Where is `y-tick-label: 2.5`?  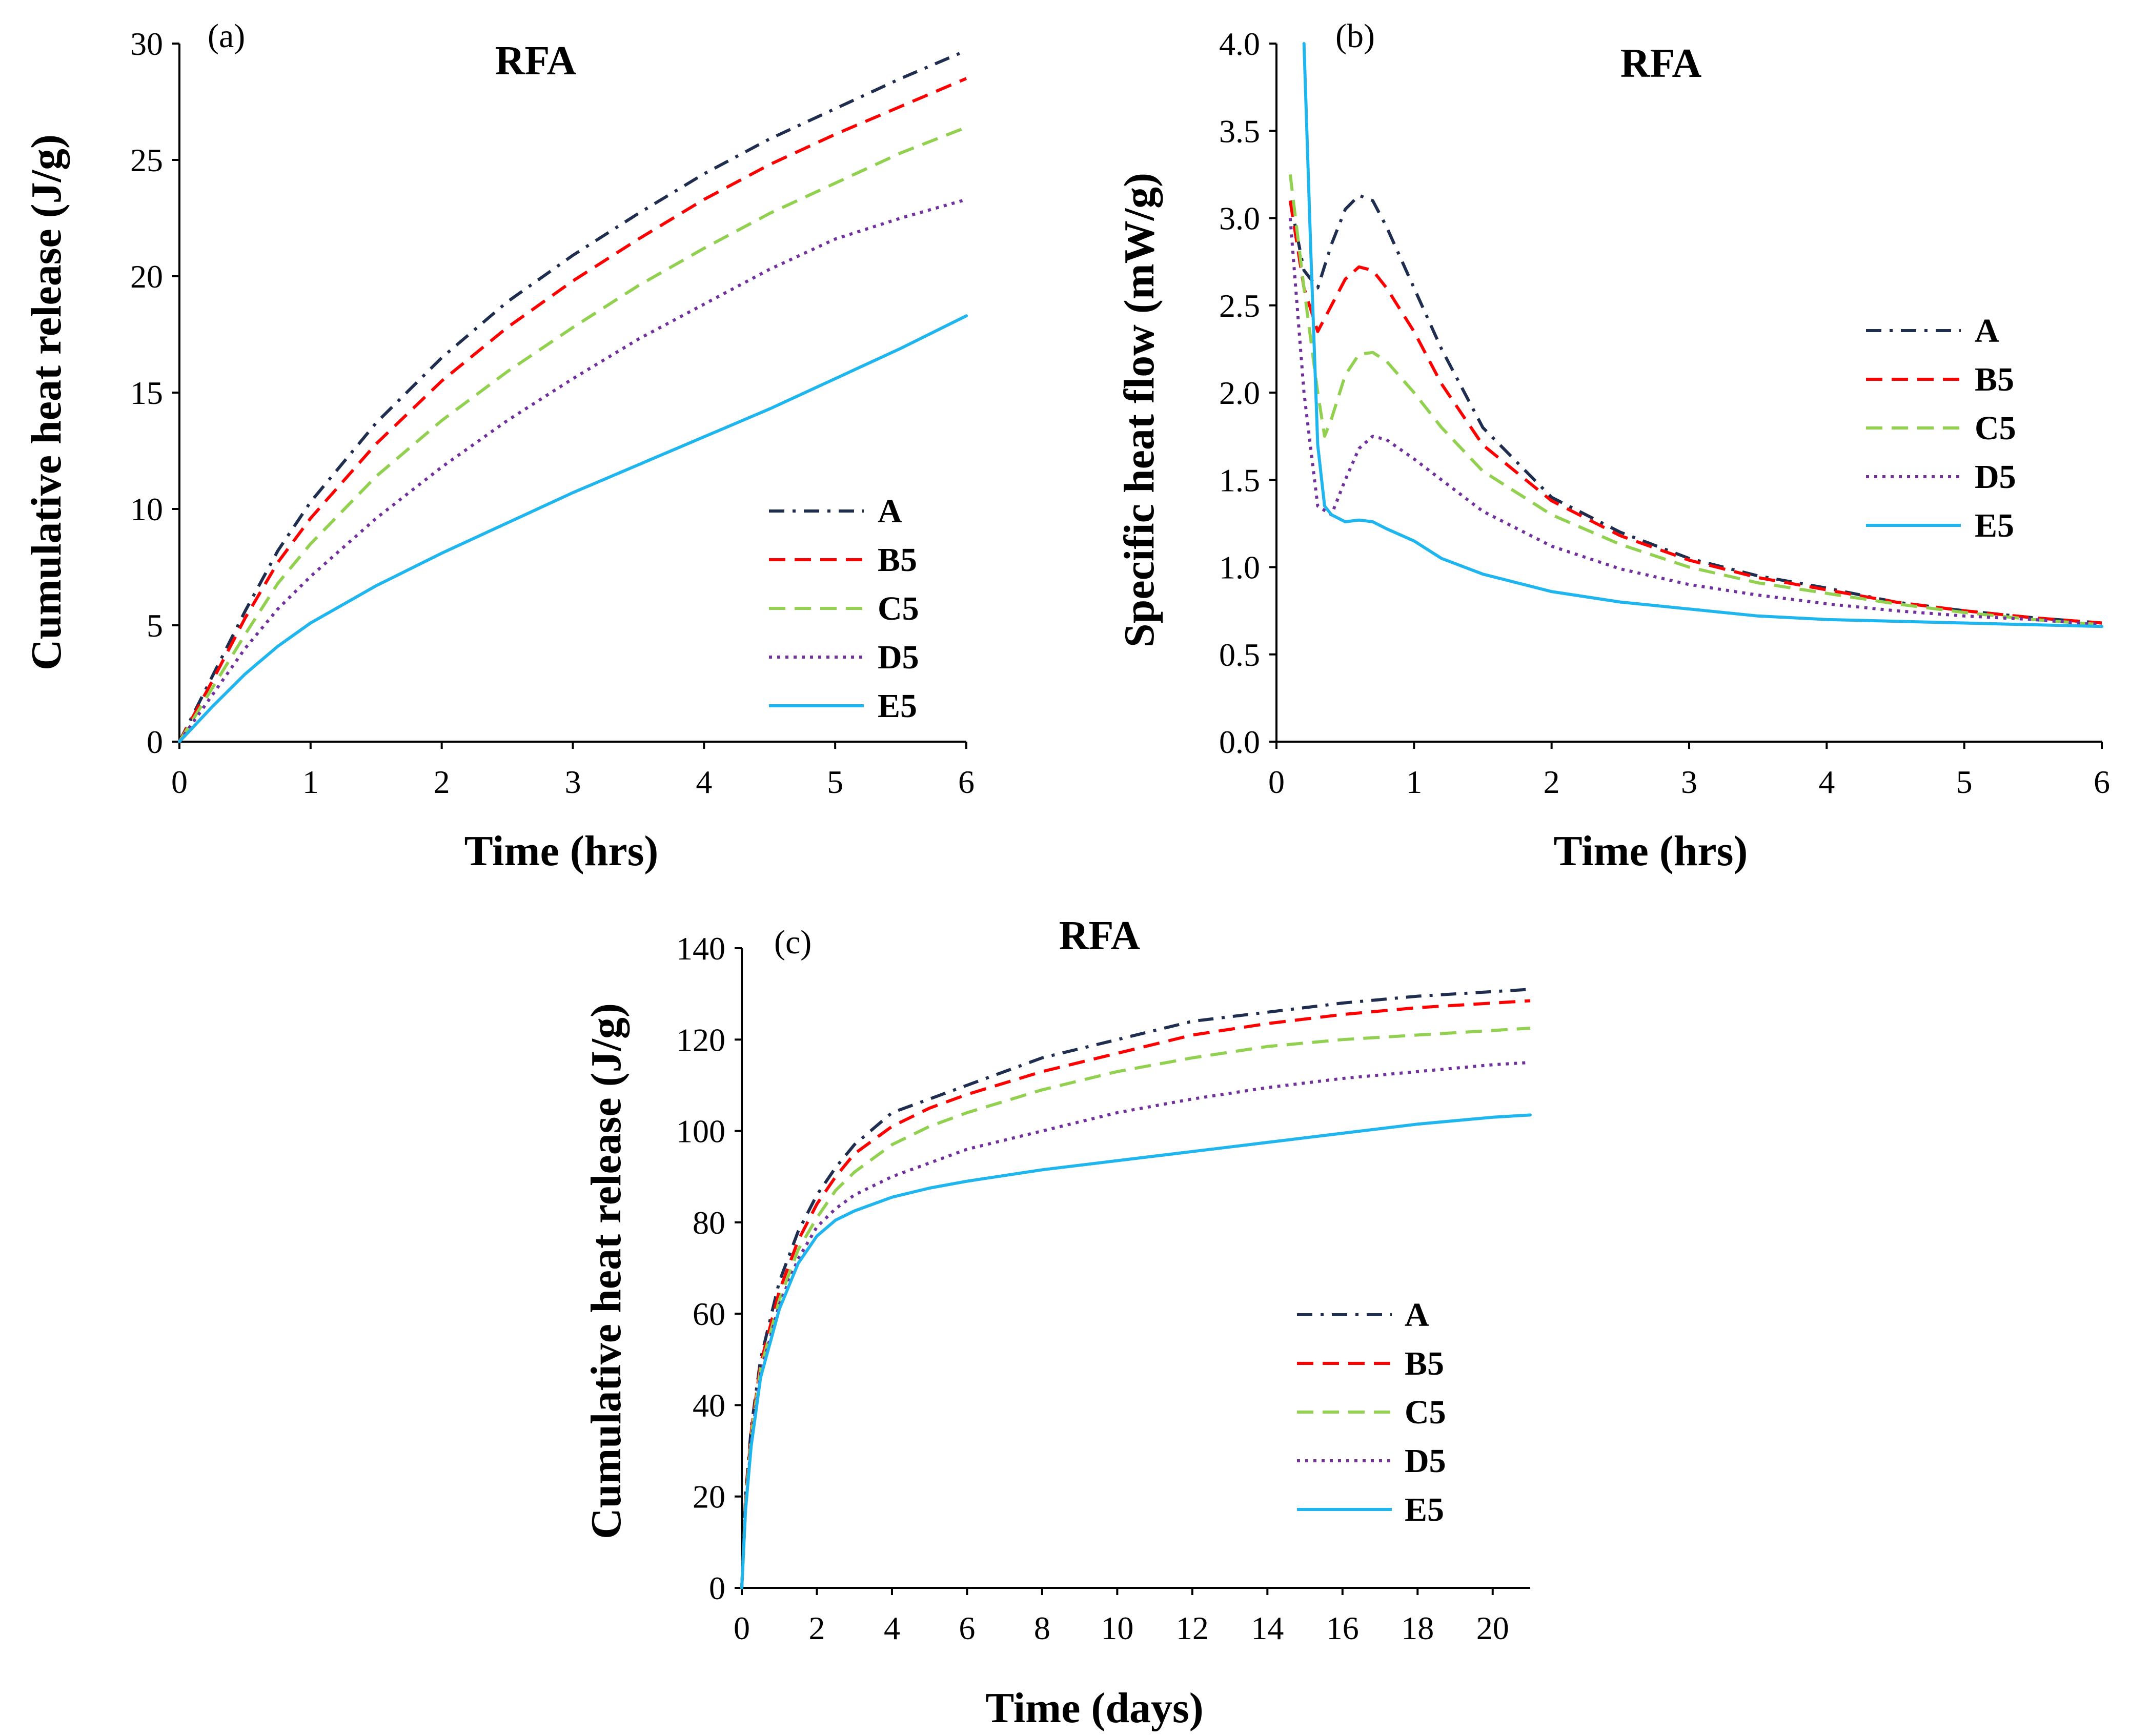 y-tick-label: 2.5 is located at coordinates (1239, 306).